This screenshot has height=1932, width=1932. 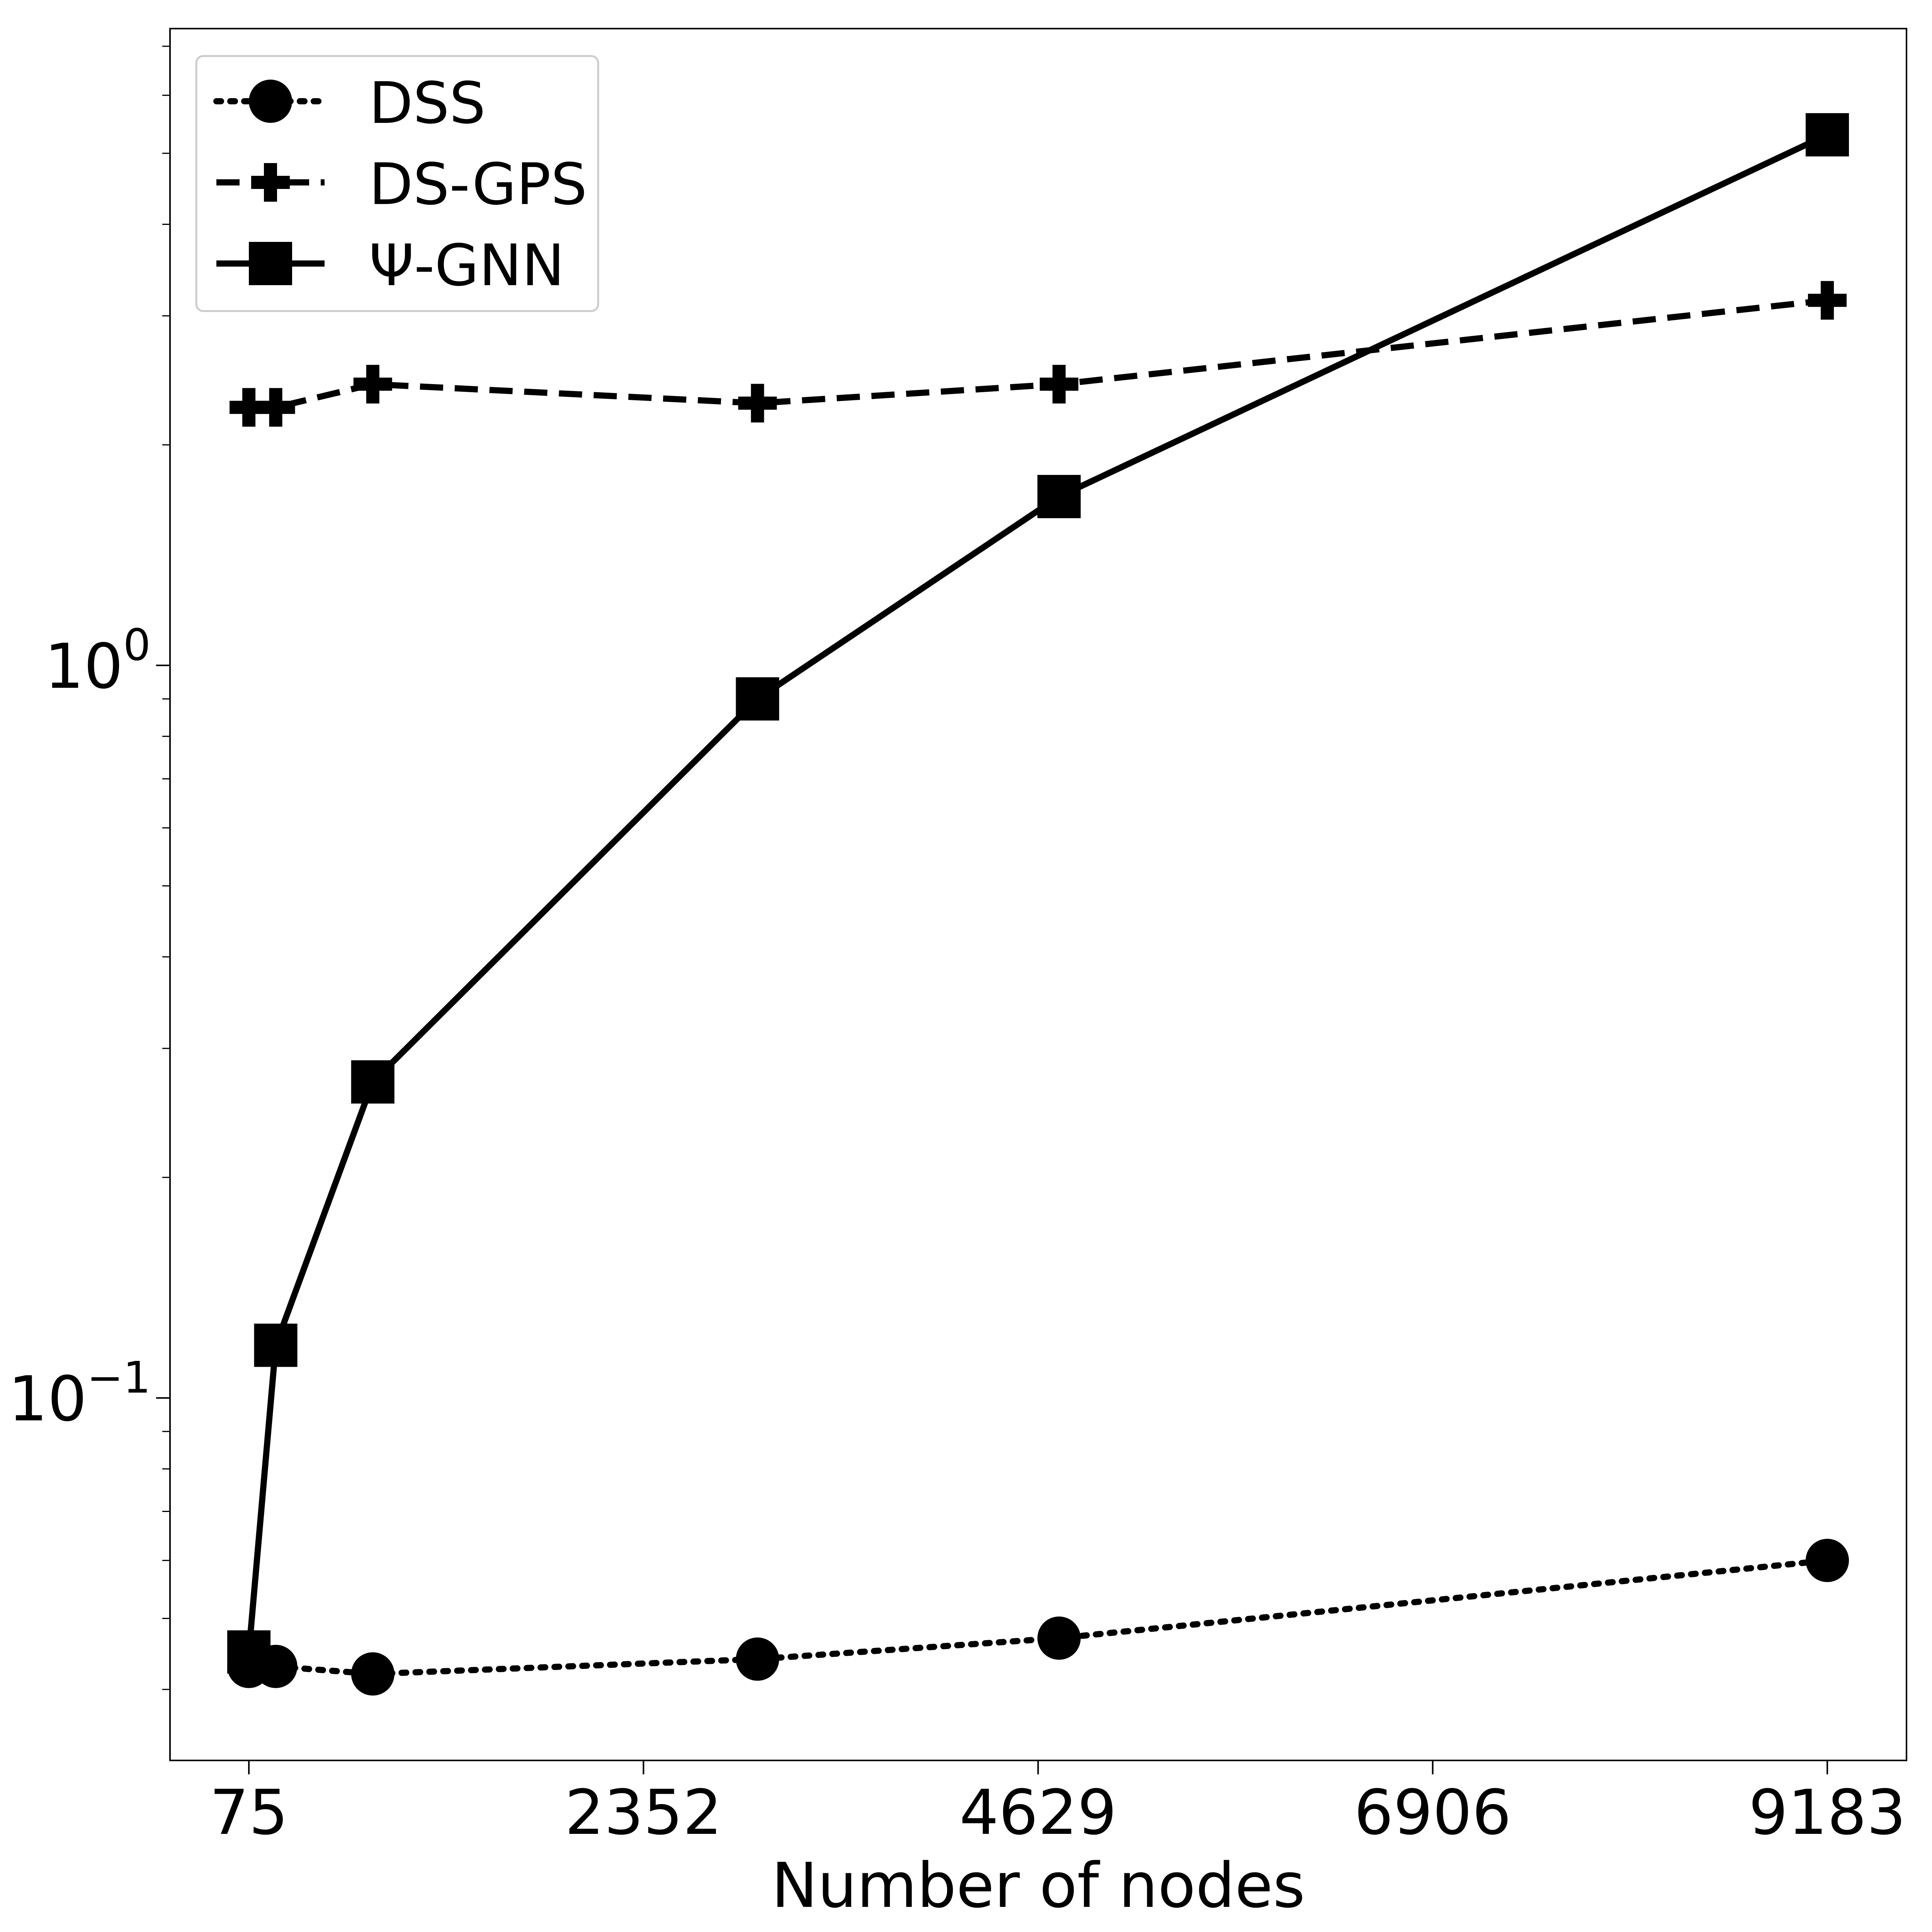 I want to click on x-tick-label: 6906, so click(x=1433, y=1813).